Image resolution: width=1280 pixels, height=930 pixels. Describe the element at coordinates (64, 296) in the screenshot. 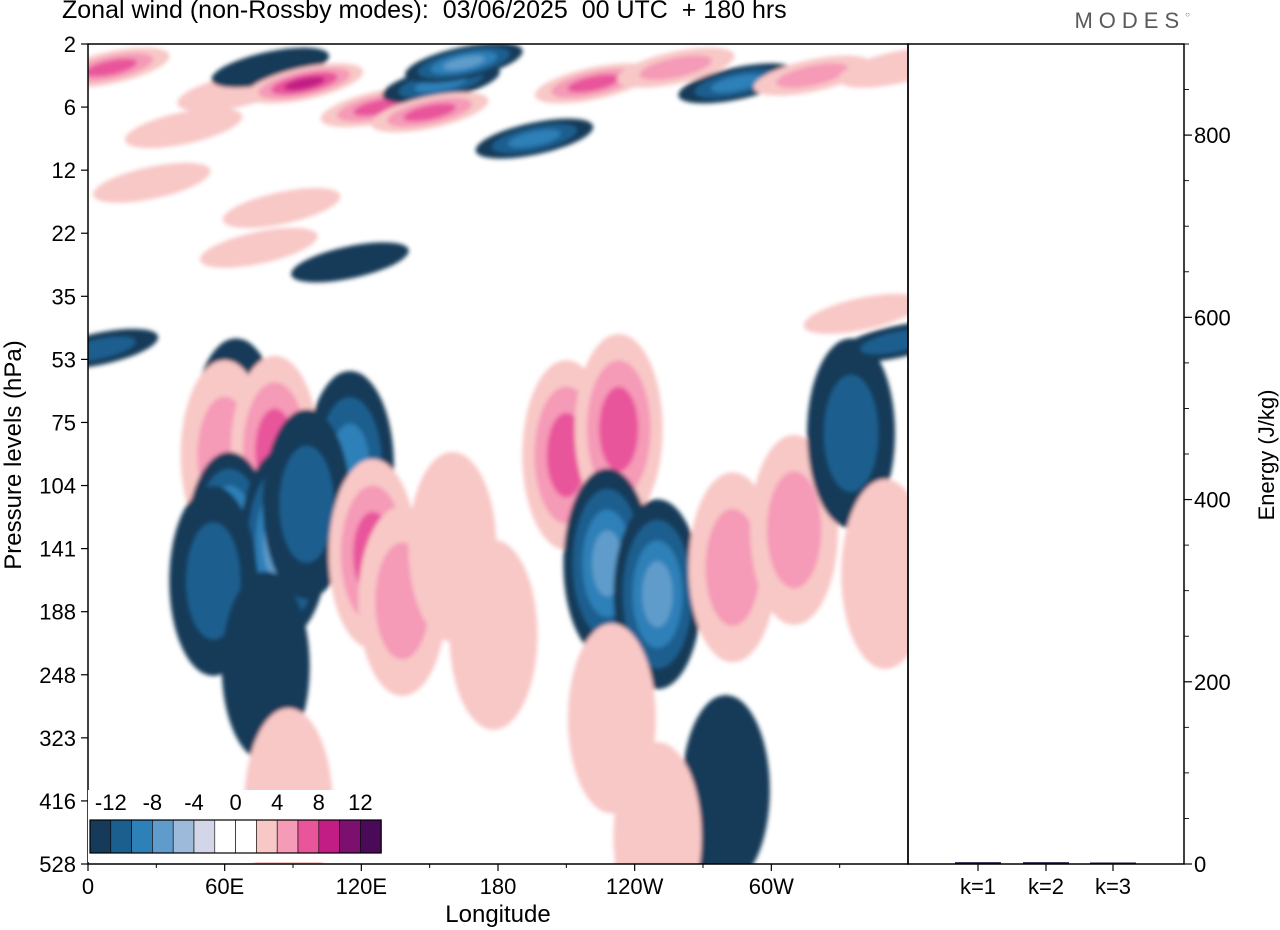

I see `y-tick-label: 35` at that location.